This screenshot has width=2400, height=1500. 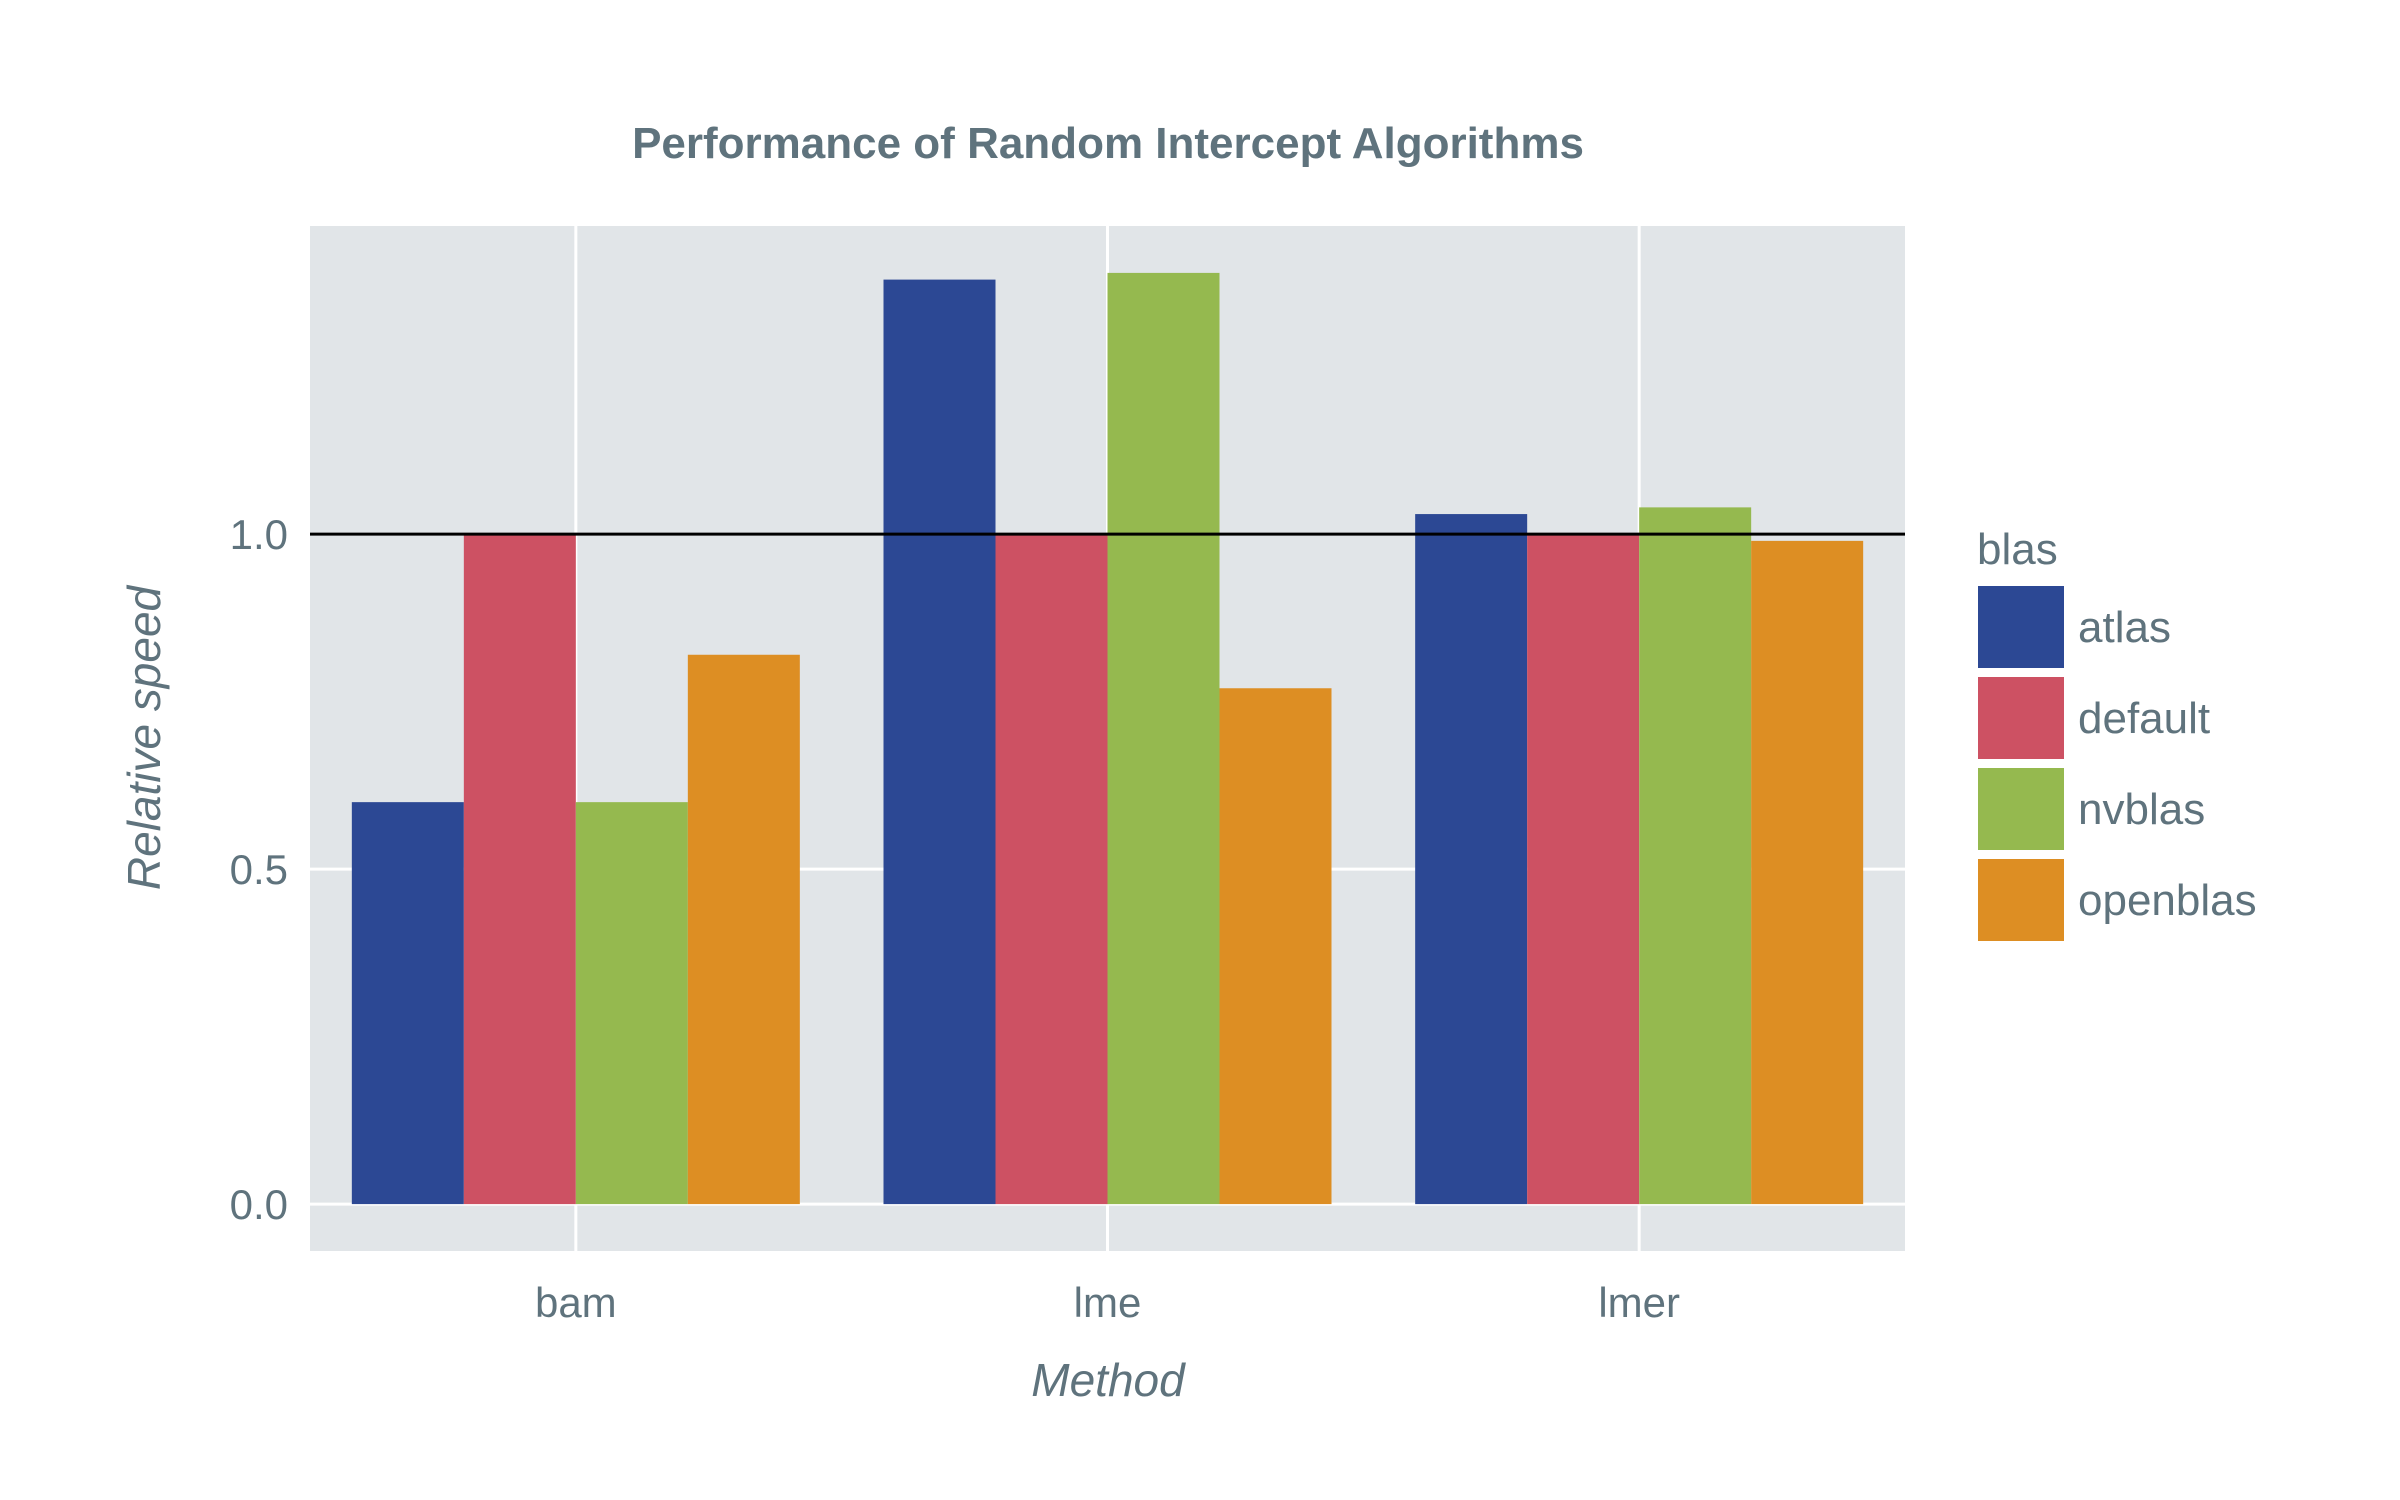 What do you see at coordinates (1163, 738) in the screenshot?
I see `bar-nvblas-lme` at bounding box center [1163, 738].